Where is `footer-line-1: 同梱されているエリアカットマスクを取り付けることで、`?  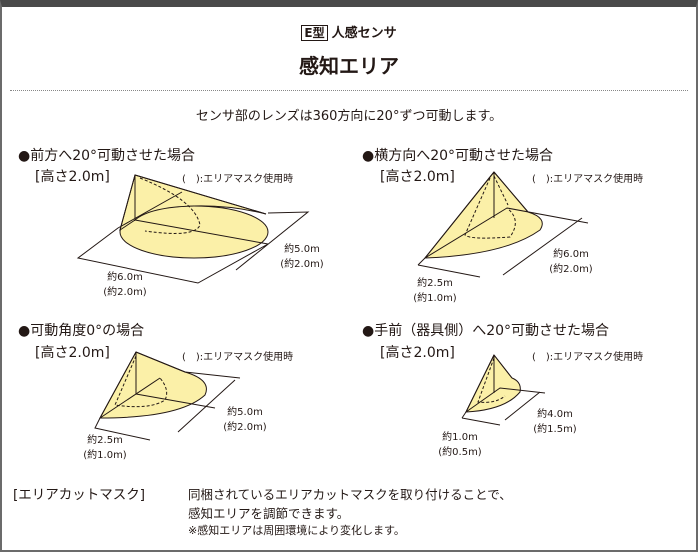
footer-line-1: 同梱されているエリアカットマスクを取り付けることで、 is located at coordinates (350, 494).